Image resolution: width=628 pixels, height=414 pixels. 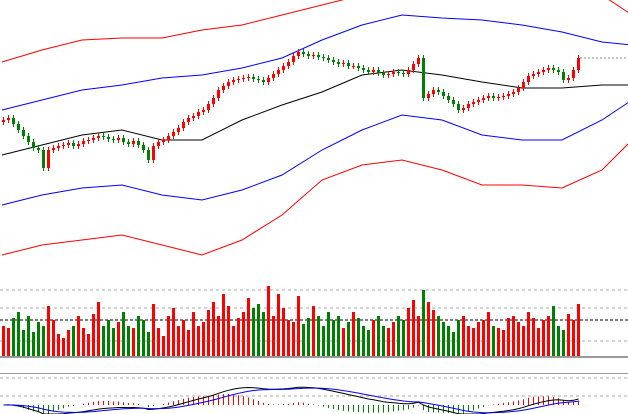 I want to click on volume-baseline, so click(x=314, y=357).